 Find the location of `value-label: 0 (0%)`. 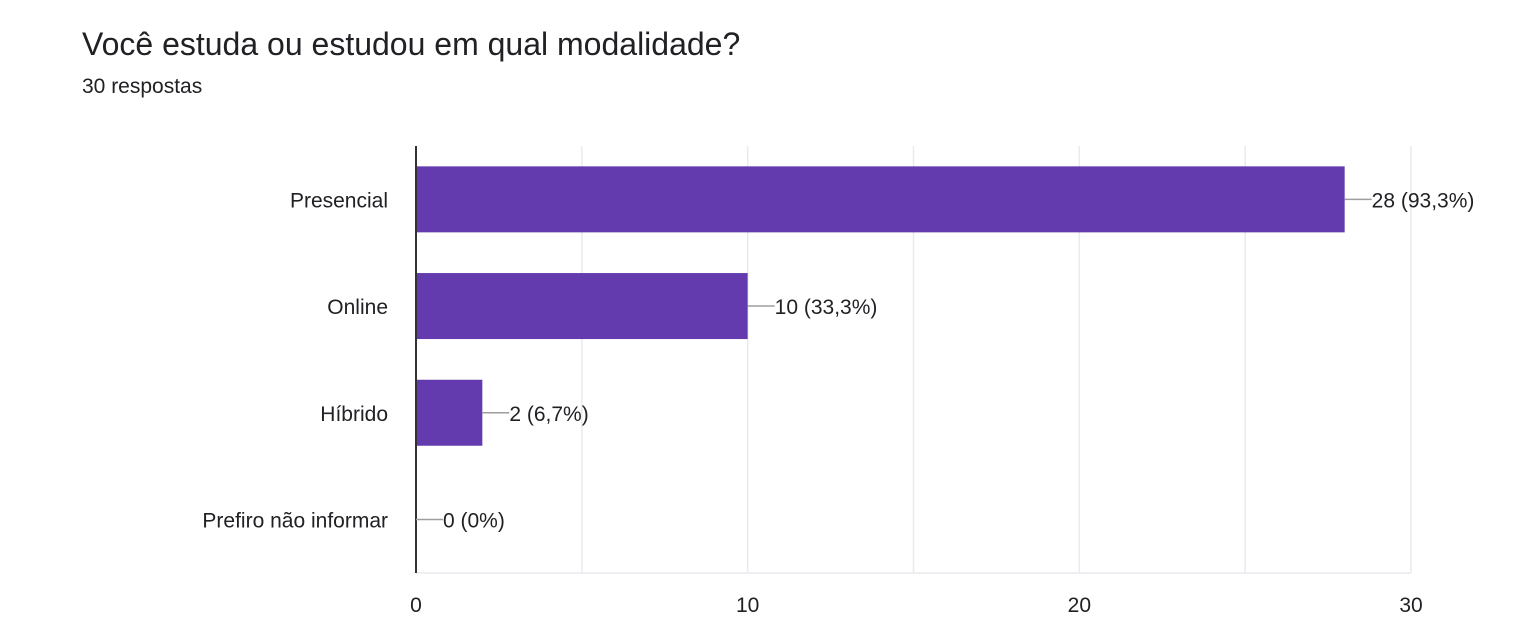

value-label: 0 (0%) is located at coordinates (474, 520).